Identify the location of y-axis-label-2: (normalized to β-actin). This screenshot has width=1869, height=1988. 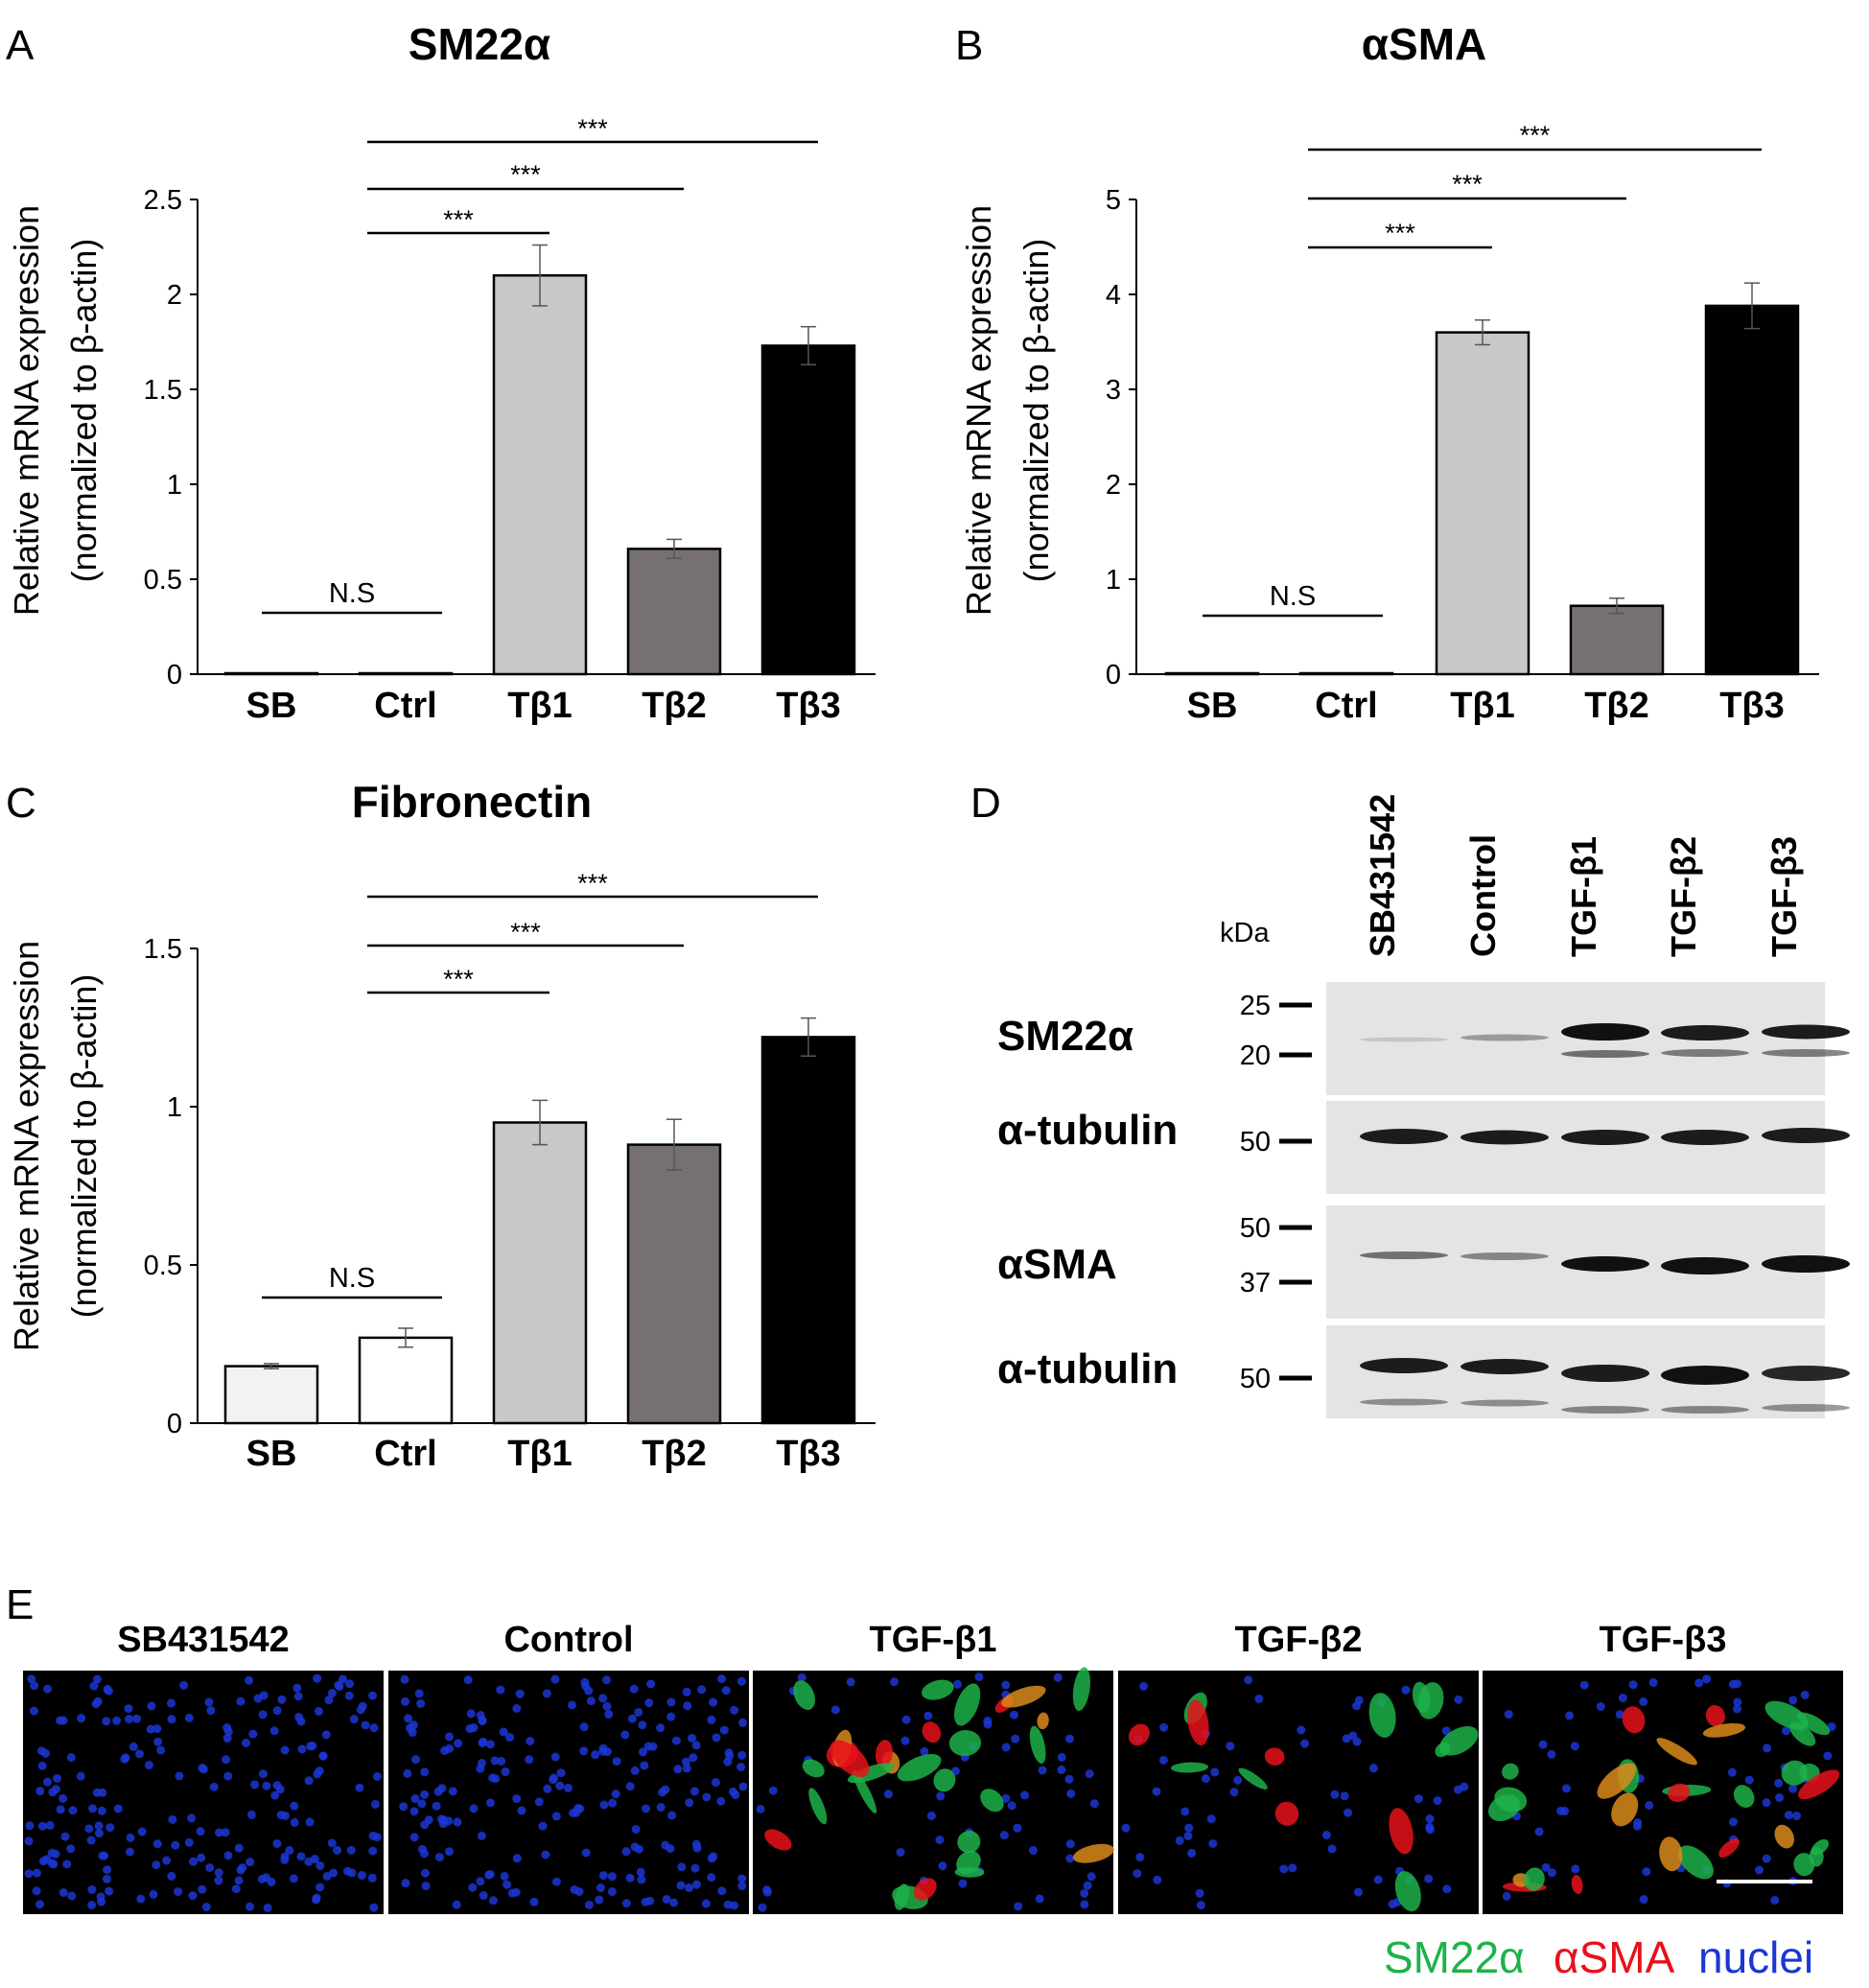
(84, 411).